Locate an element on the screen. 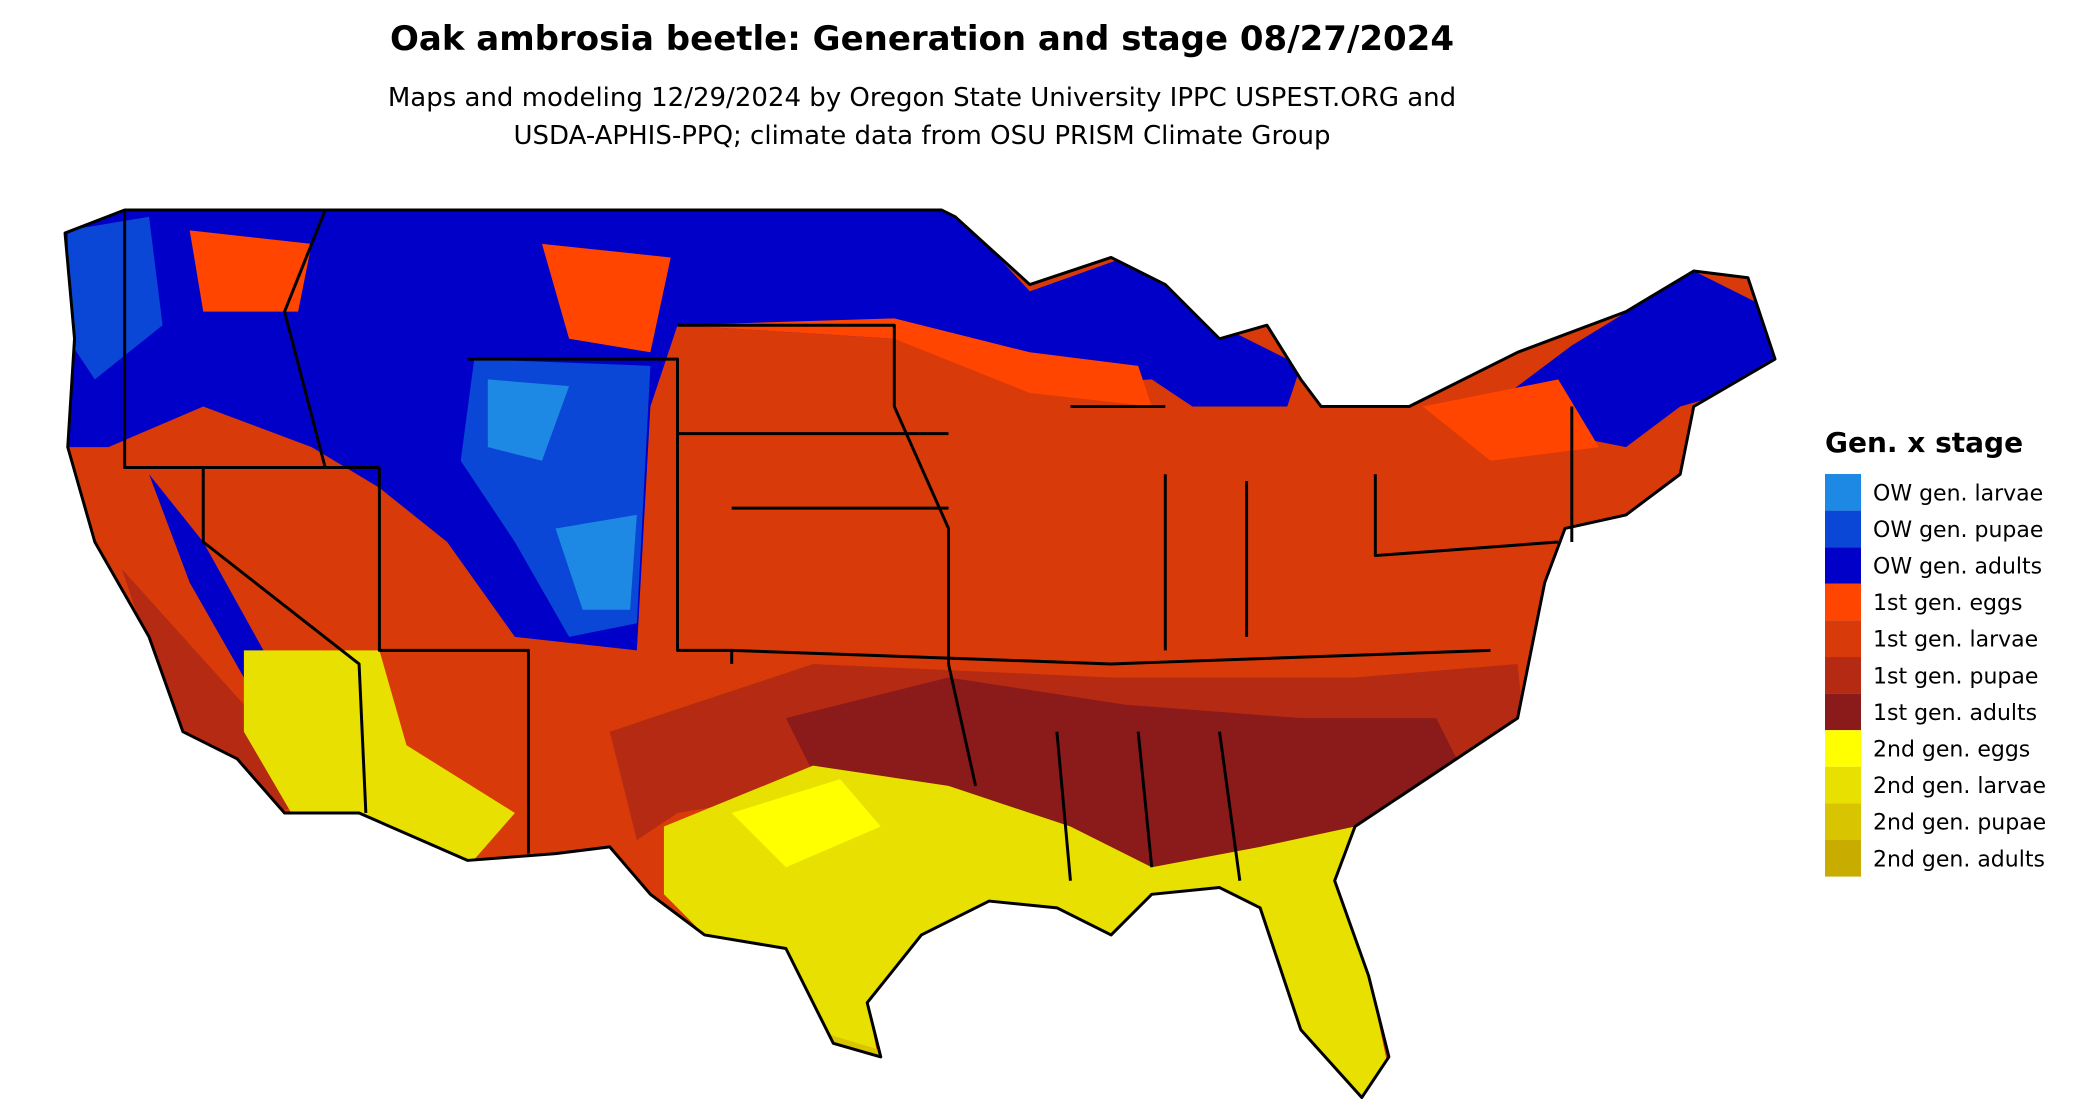  legend-label: OW gen. adults is located at coordinates (1957, 567).